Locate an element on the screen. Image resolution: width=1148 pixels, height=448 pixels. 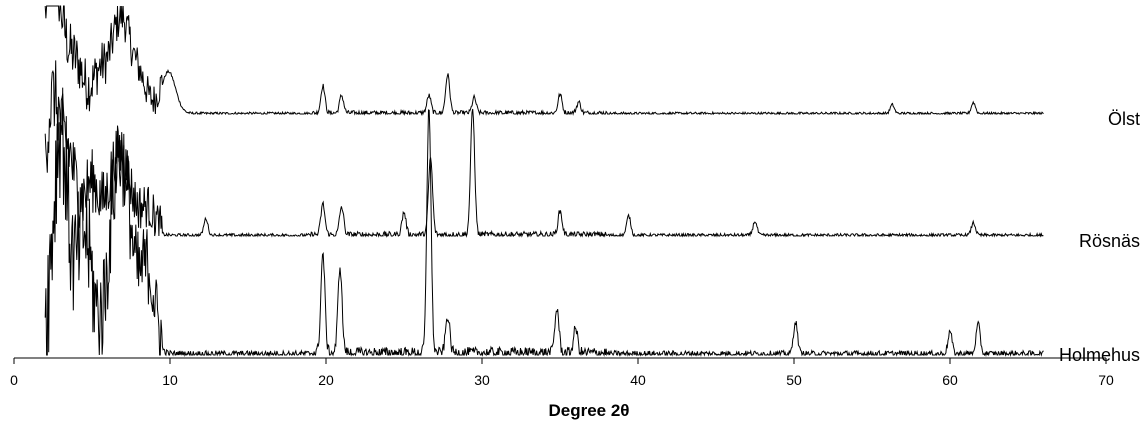
x-tick-label: 20 is located at coordinates (326, 380).